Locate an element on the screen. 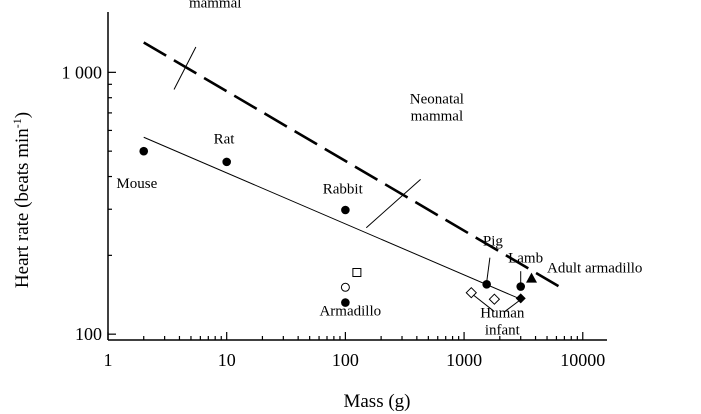  data-point-open-diamond is located at coordinates (494, 299).